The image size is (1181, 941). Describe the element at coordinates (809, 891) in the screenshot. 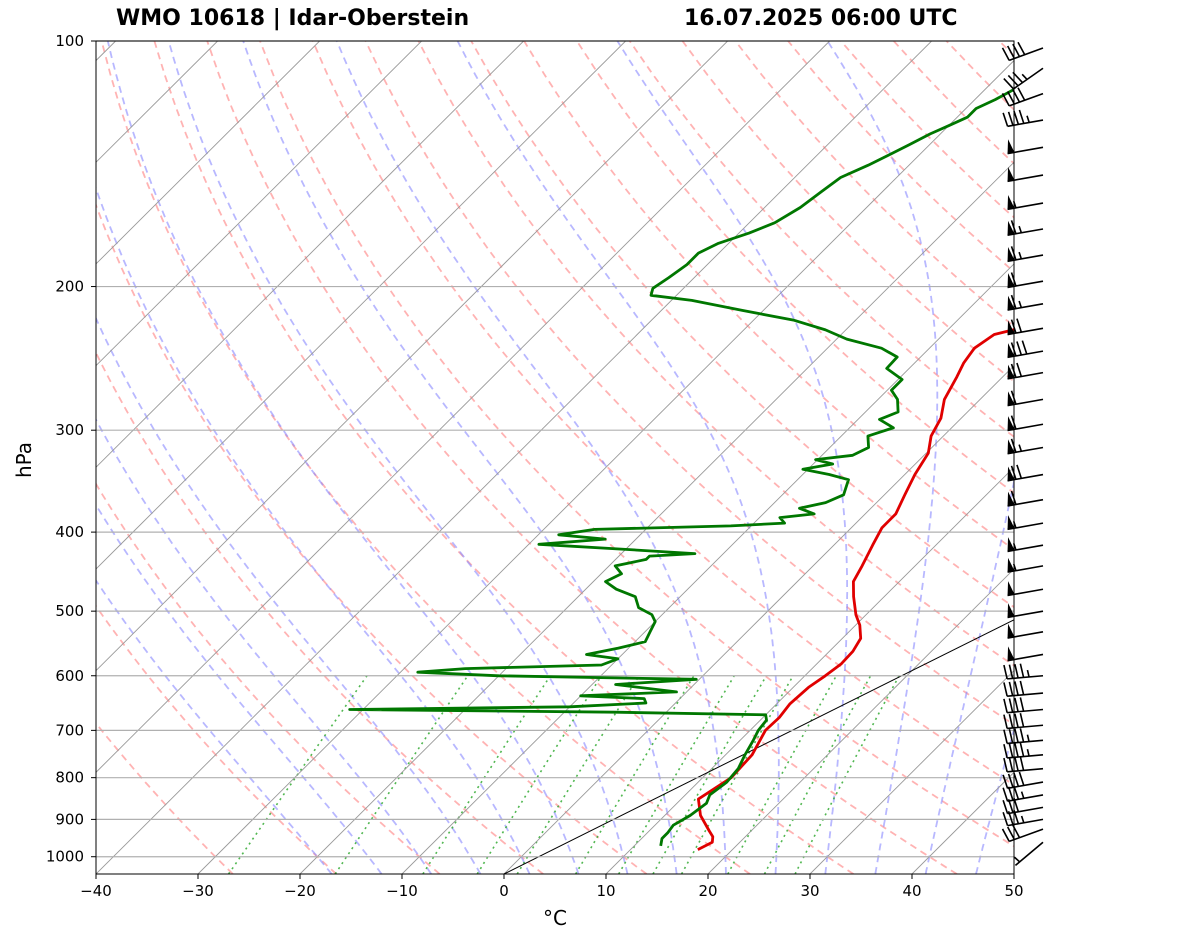

I see `x-tick-label: 30` at that location.